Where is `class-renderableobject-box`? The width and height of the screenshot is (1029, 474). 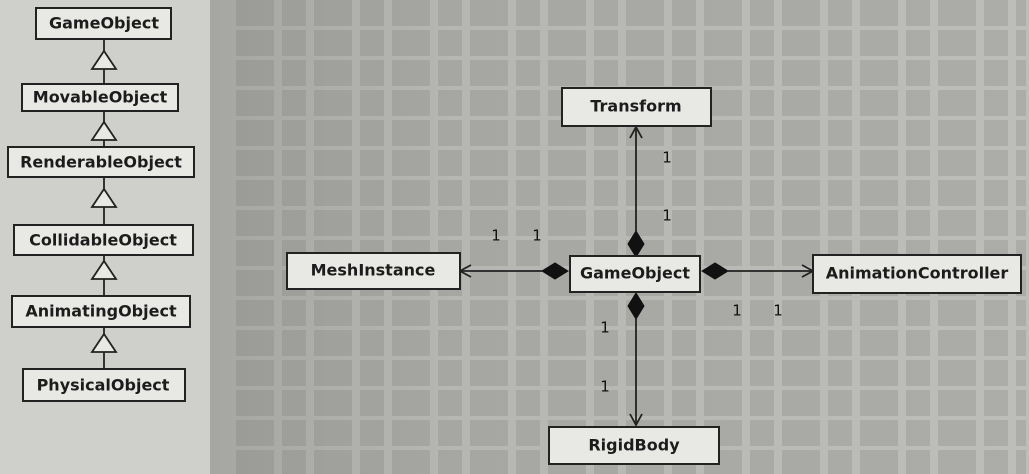 class-renderableobject-box is located at coordinates (101, 162).